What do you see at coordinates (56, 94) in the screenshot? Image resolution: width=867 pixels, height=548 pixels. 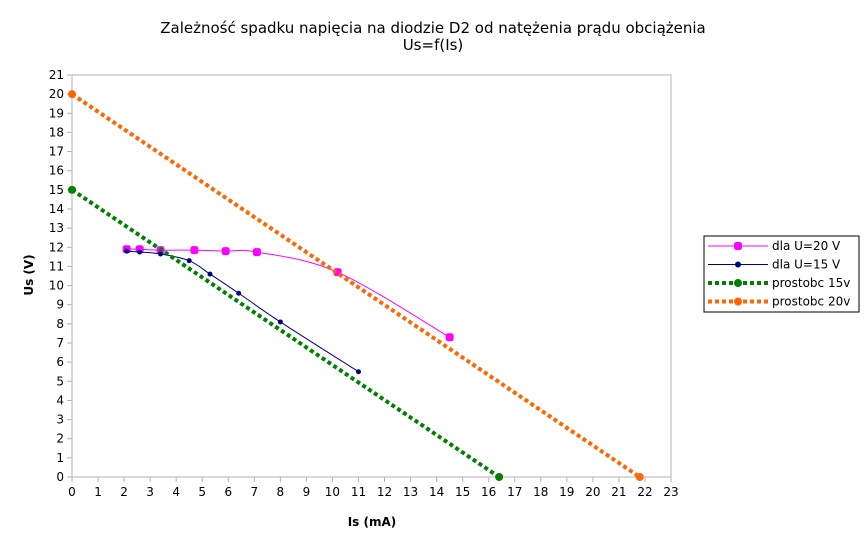 I see `y-tick-label: 20` at bounding box center [56, 94].